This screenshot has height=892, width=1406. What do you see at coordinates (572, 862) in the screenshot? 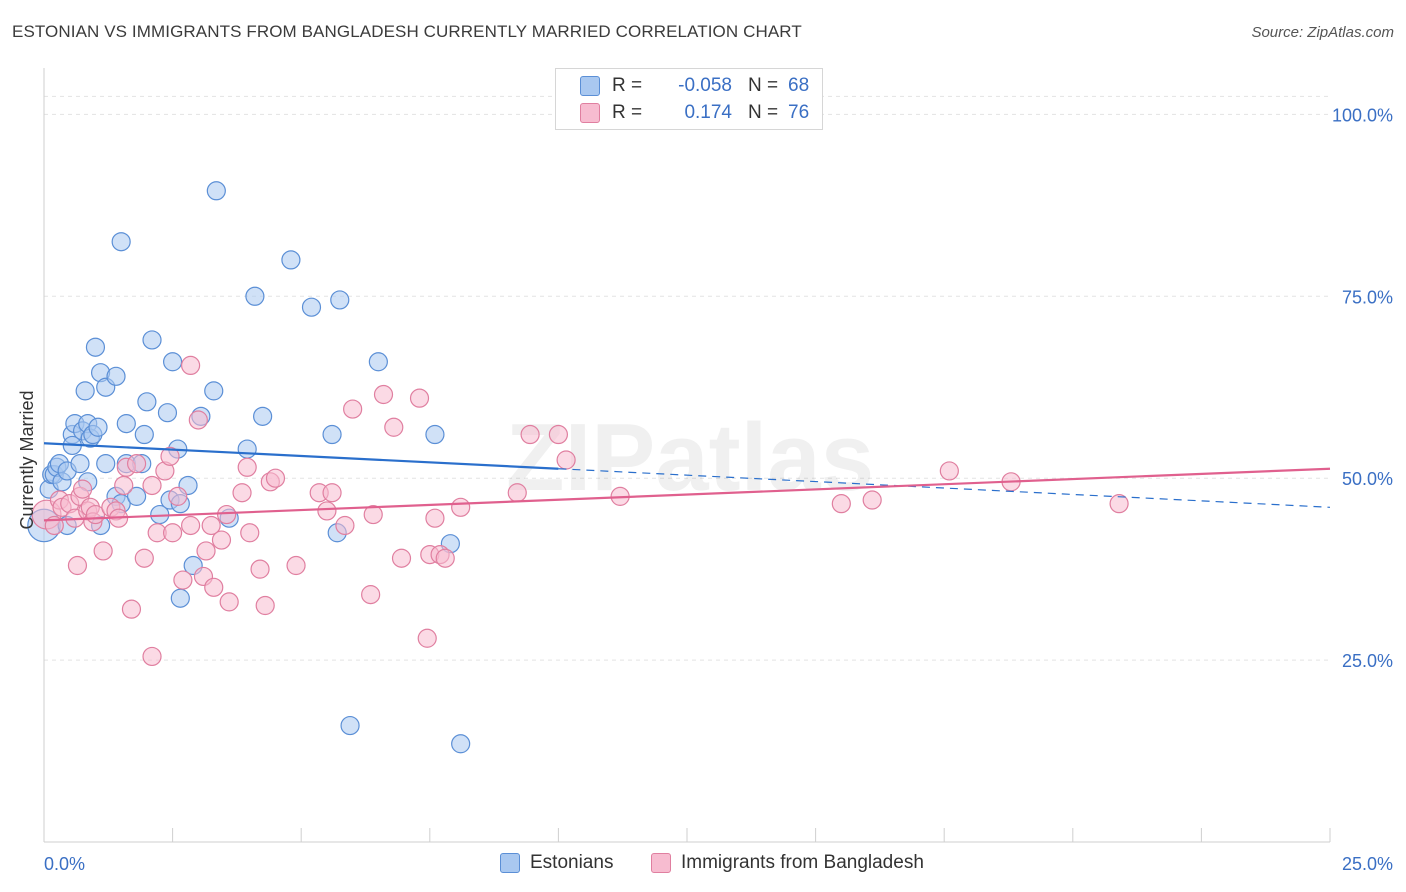
I see `legend-label-estonians: Estonians` at bounding box center [572, 862].